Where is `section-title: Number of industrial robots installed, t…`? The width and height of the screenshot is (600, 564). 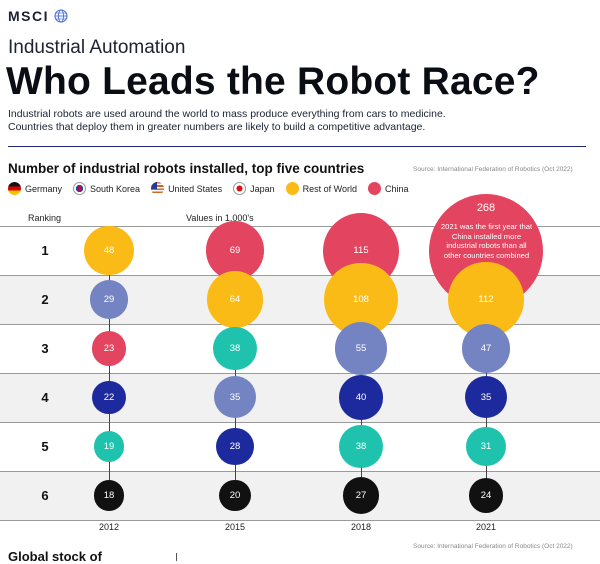
section-title: Number of industrial robots installed, t… is located at coordinates (186, 168).